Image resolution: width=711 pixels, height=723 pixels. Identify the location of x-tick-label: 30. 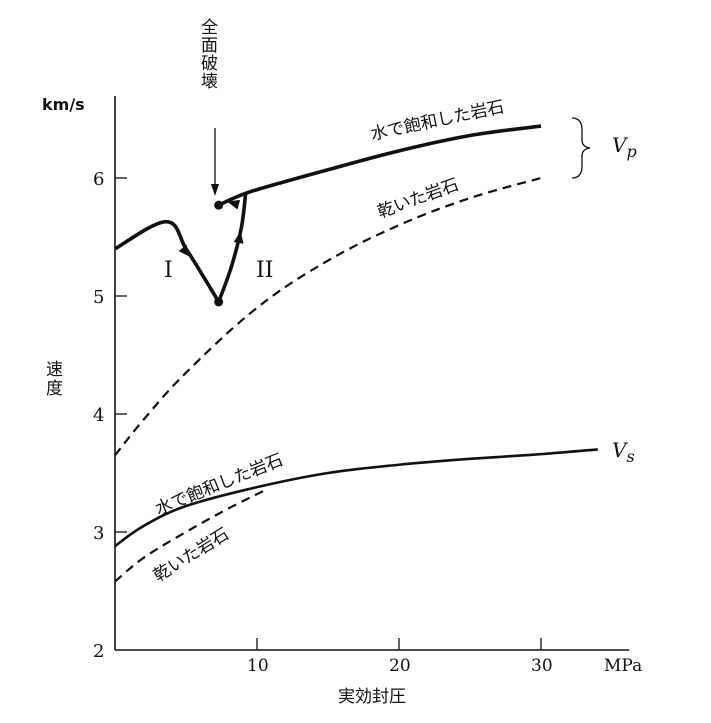
(542, 666).